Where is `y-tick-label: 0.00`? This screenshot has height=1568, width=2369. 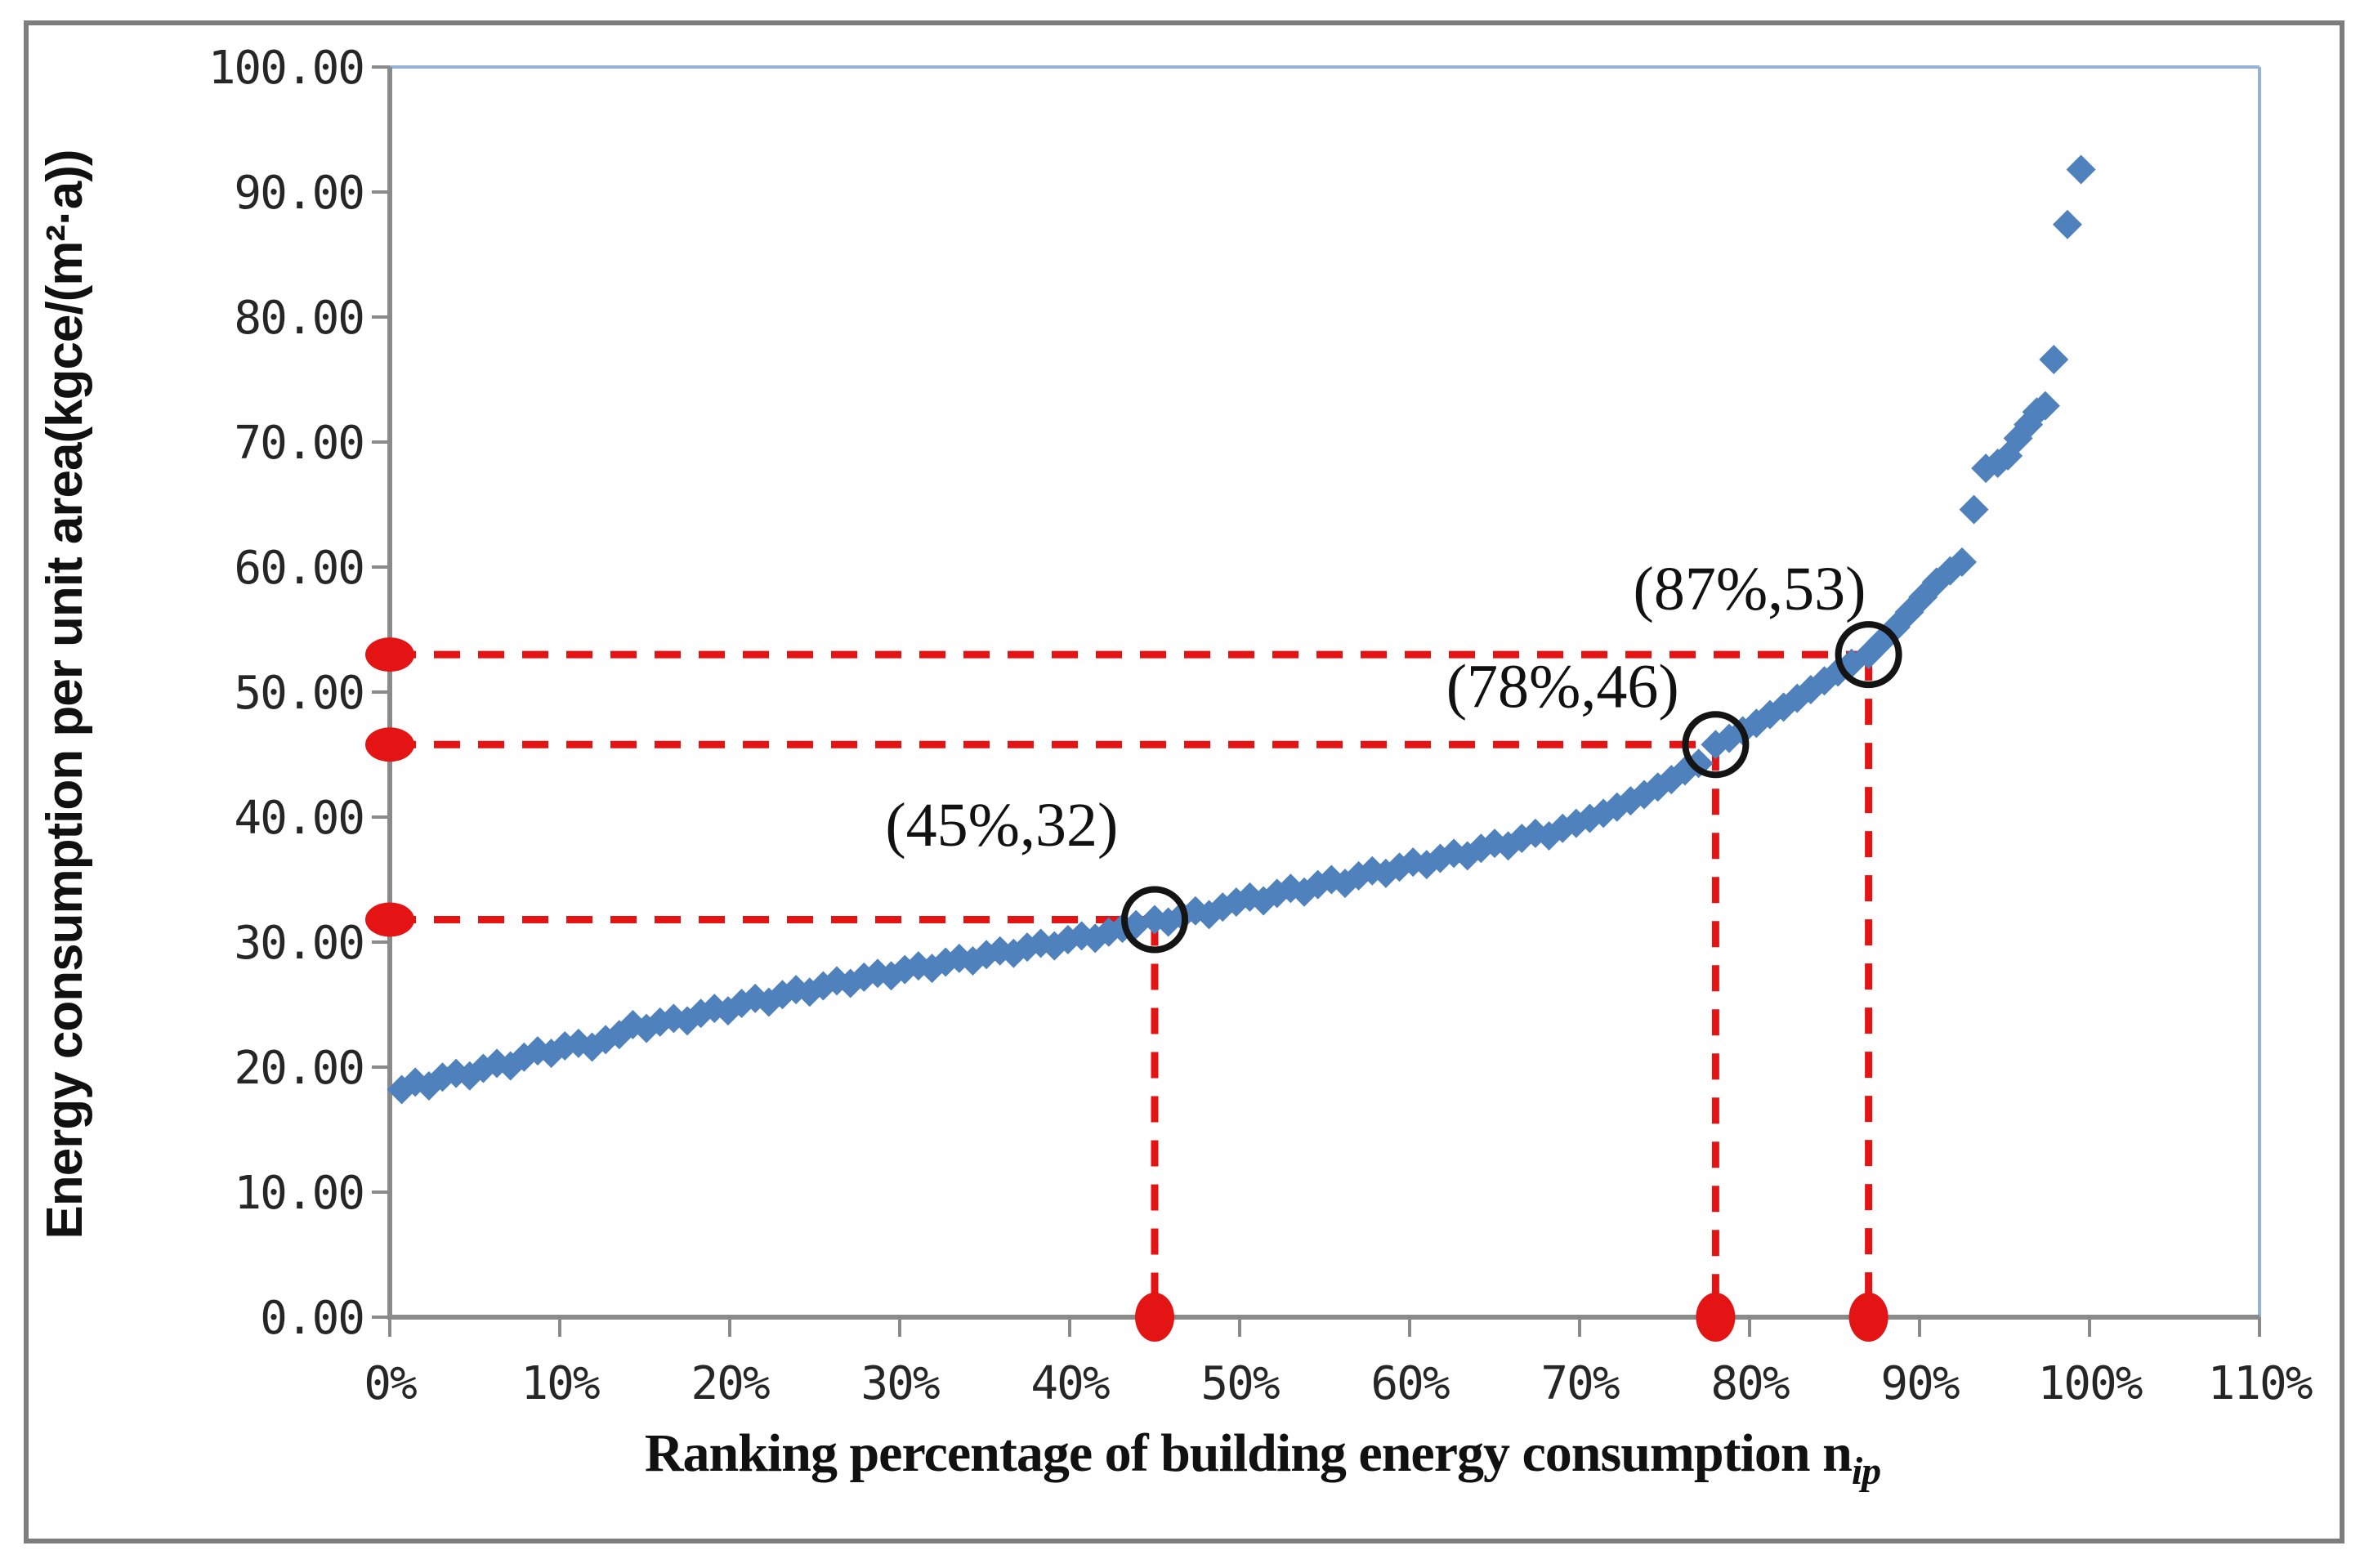 y-tick-label: 0.00 is located at coordinates (312, 1318).